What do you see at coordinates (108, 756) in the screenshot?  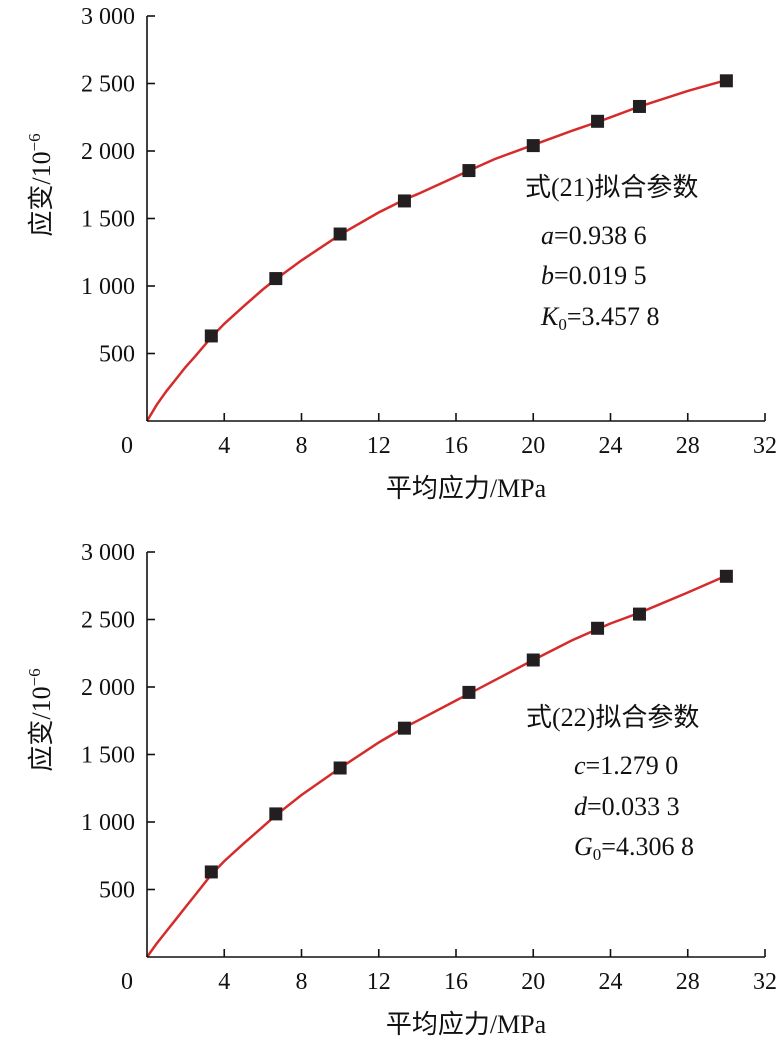 I see `chart-2-y-tick-label: 1 500` at bounding box center [108, 756].